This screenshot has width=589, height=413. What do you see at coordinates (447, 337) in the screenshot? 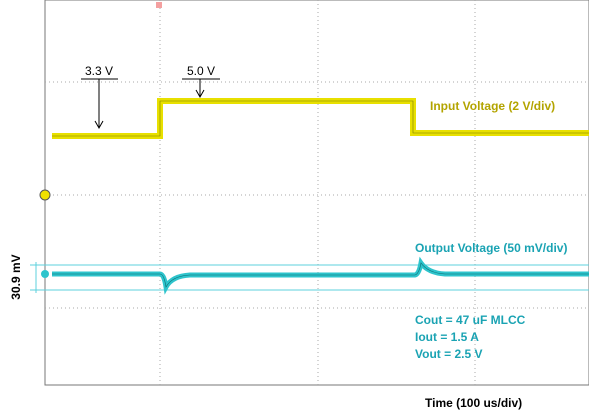
I see `condition: Iout = 1.5 A` at bounding box center [447, 337].